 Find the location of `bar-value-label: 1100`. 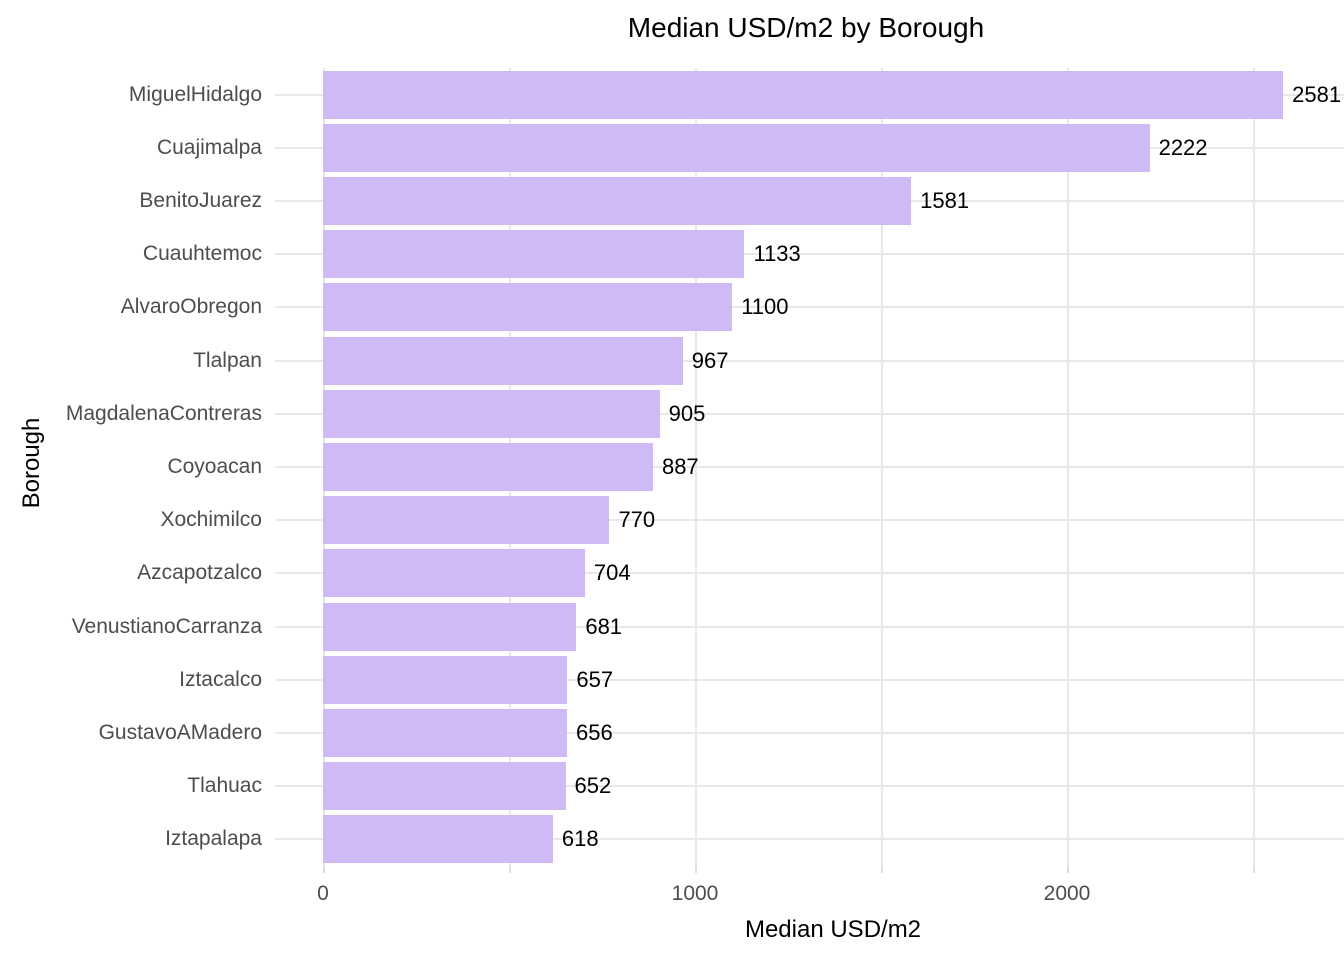

bar-value-label: 1100 is located at coordinates (765, 307).